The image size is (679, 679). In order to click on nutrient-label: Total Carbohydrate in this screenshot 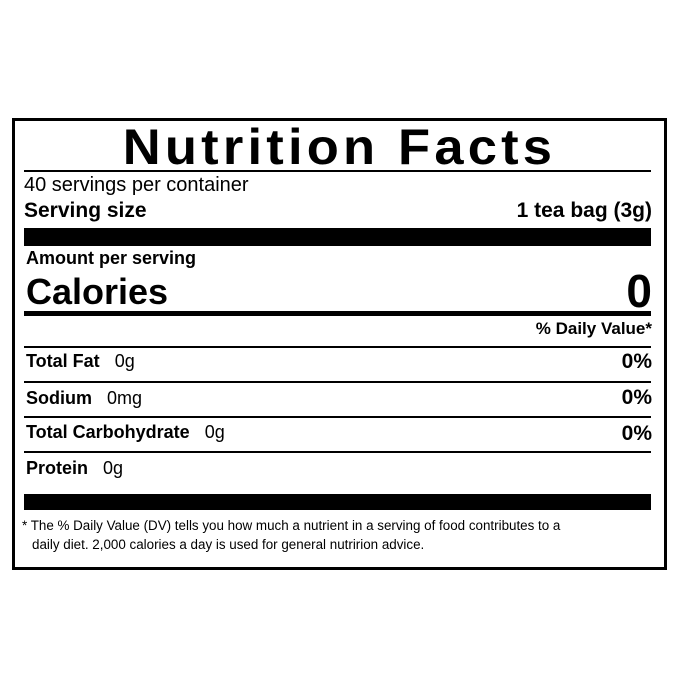, I will do `click(108, 432)`.